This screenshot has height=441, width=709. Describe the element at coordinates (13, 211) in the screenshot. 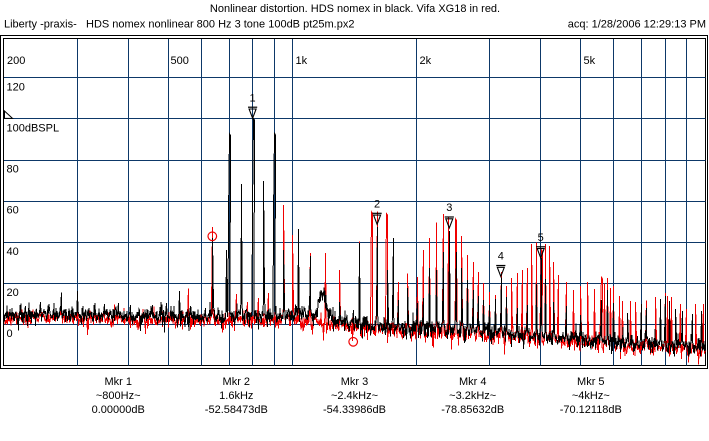

I see `svg-text: 60` at that location.